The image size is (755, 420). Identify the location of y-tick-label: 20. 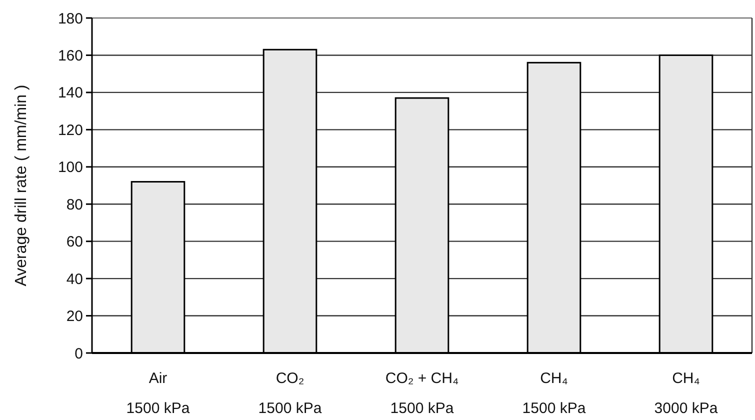
(74, 317).